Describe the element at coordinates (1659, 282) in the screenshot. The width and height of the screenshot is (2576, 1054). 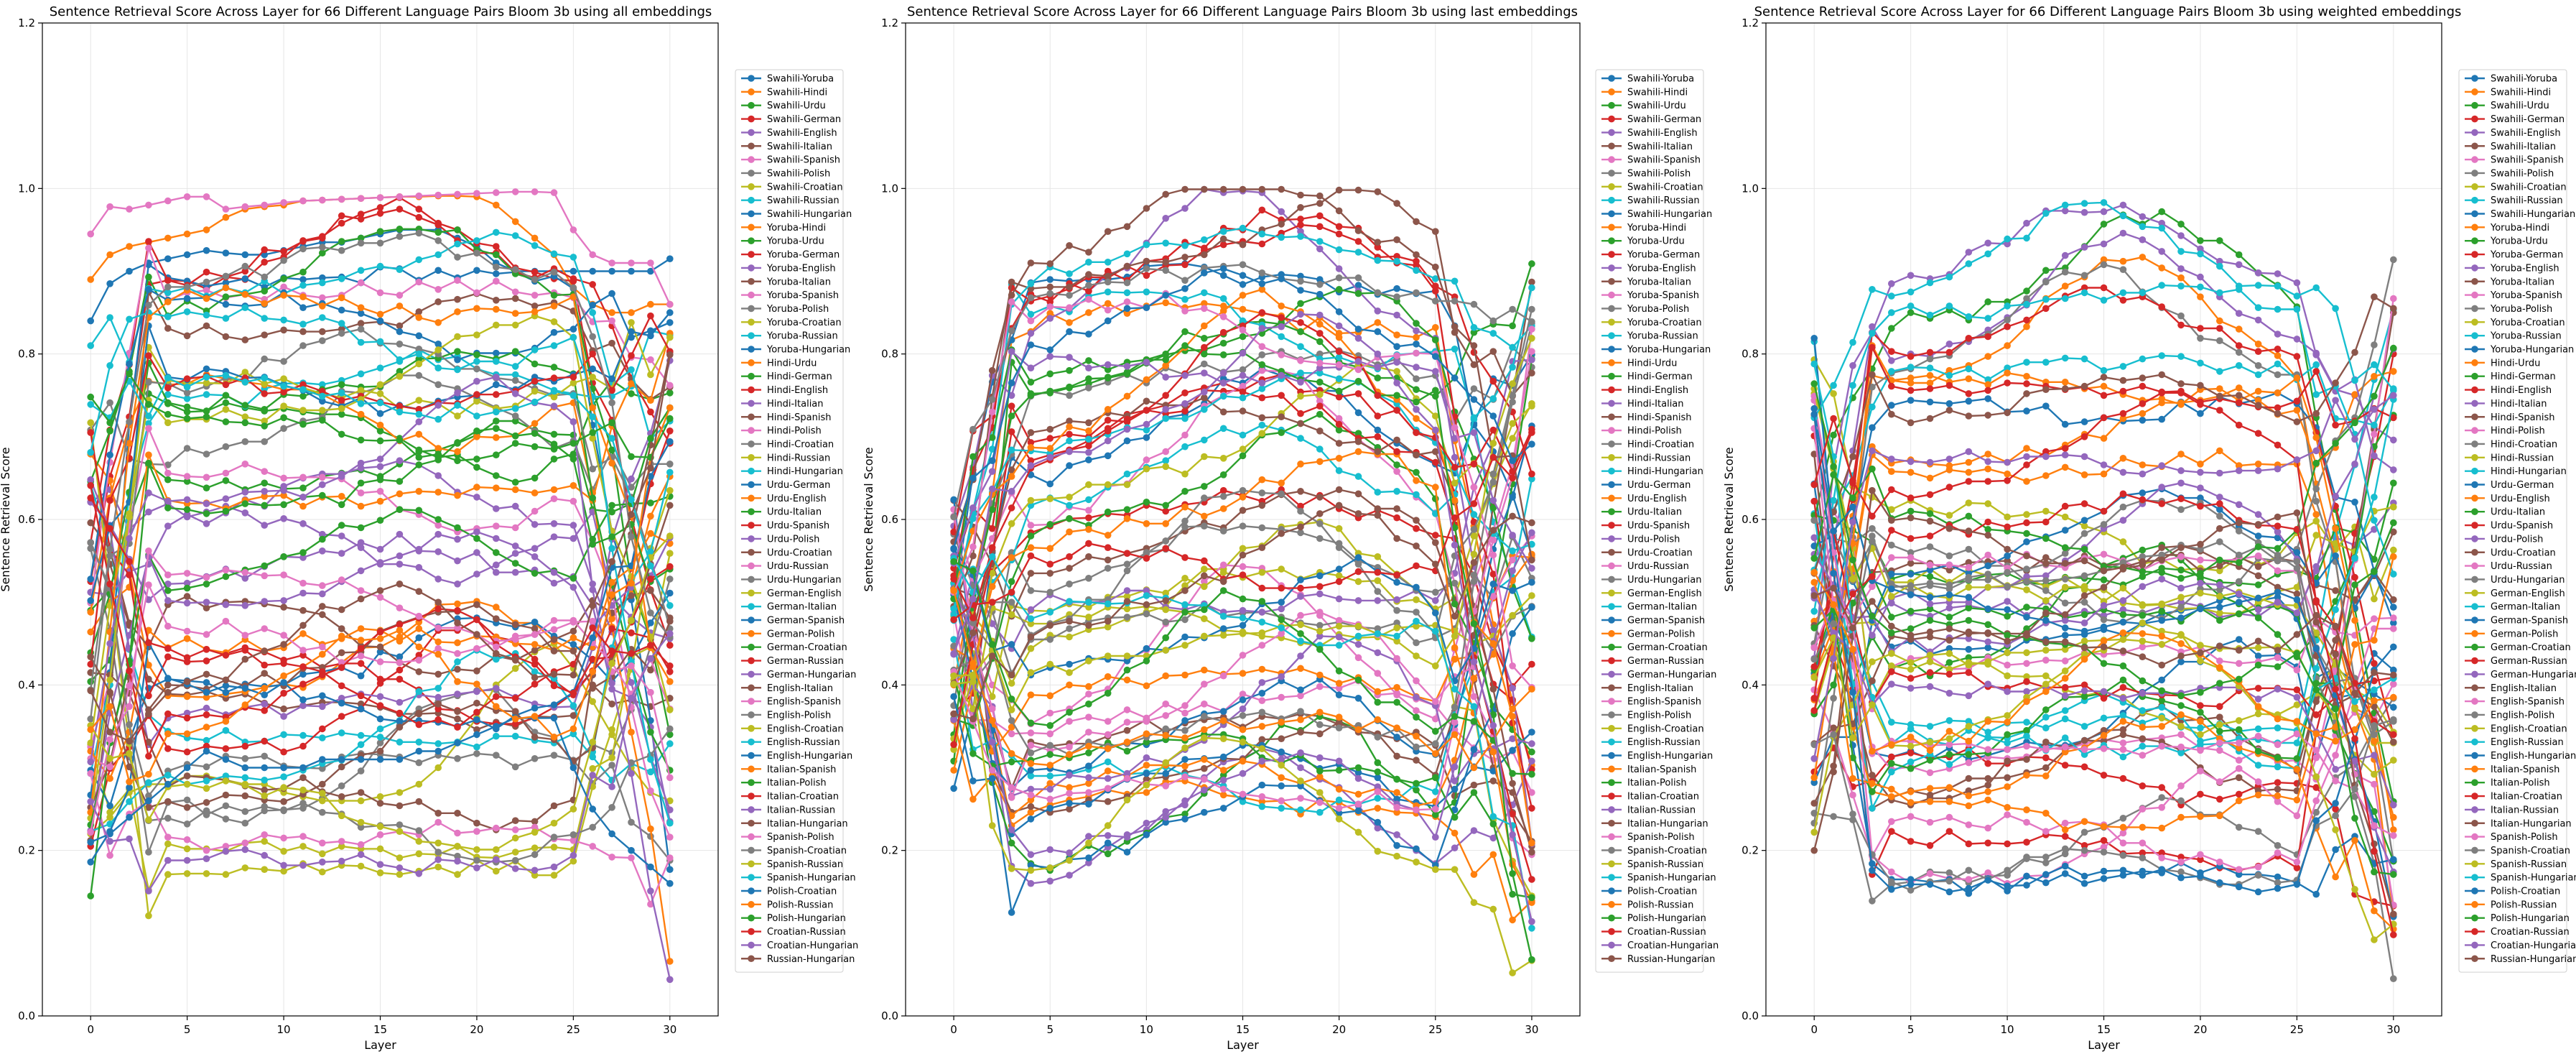
I see `legend-label: Yoruba-Italian` at that location.